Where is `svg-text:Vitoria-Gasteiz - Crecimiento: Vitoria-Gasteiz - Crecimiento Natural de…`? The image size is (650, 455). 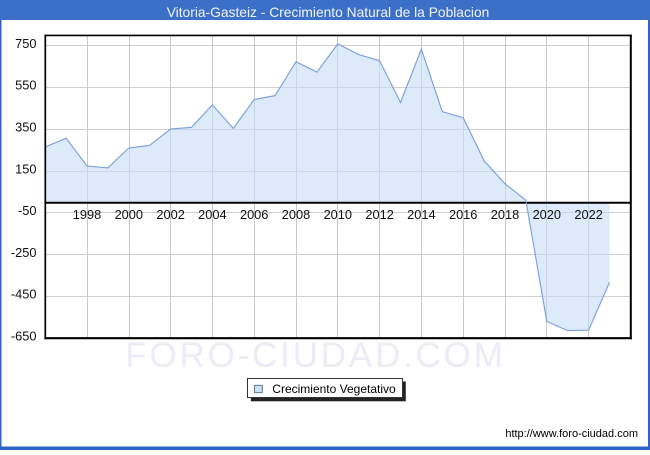
svg-text:Vitoria-Gasteiz - Crecimiento: Vitoria-Gasteiz - Crecimiento Natural de… is located at coordinates (328, 12).